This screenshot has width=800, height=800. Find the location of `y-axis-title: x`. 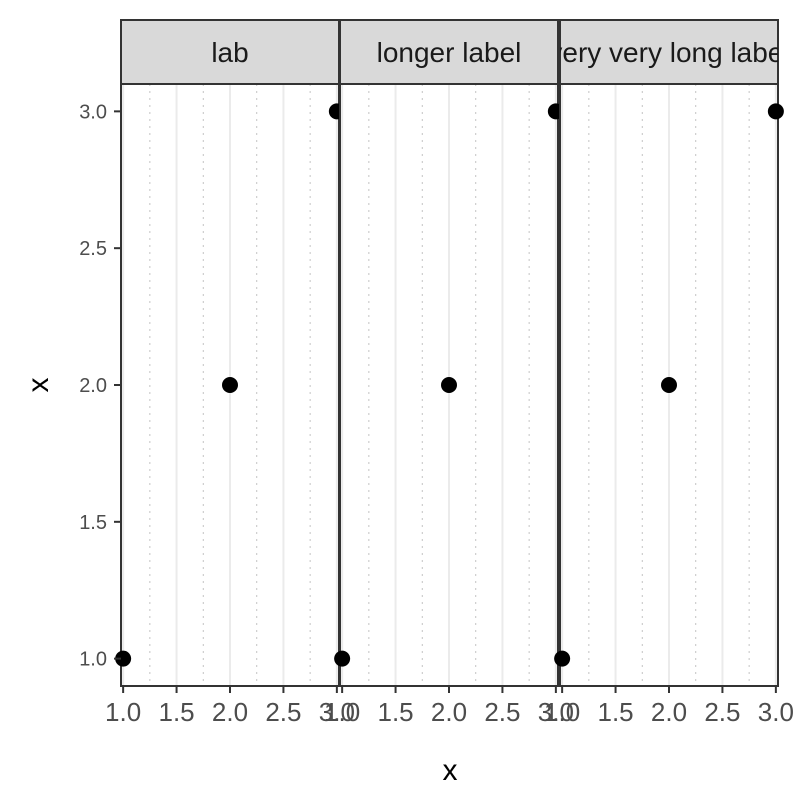

y-axis-title: x is located at coordinates (38, 385).